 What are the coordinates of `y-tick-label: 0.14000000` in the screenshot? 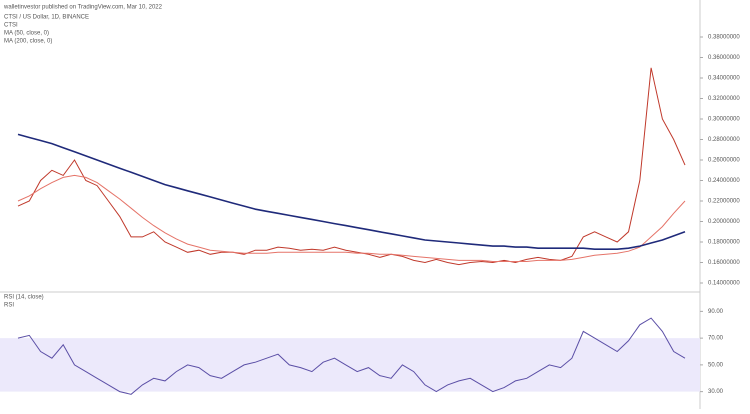 It's located at (724, 284).